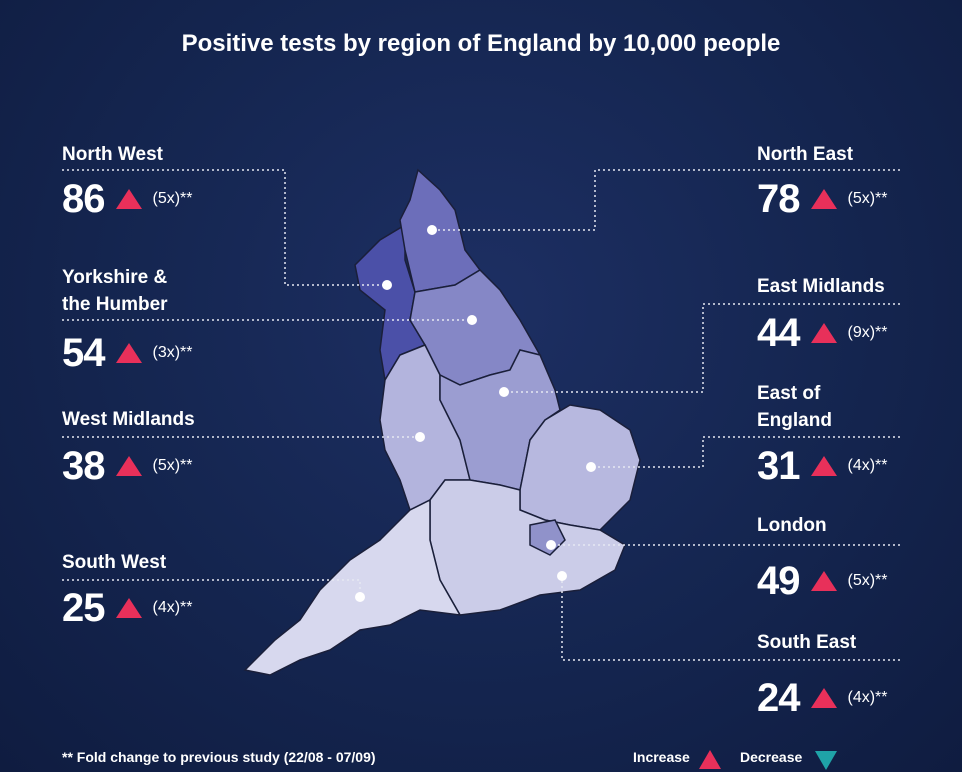  Describe the element at coordinates (83, 607) in the screenshot. I see `region-value: 25` at that location.